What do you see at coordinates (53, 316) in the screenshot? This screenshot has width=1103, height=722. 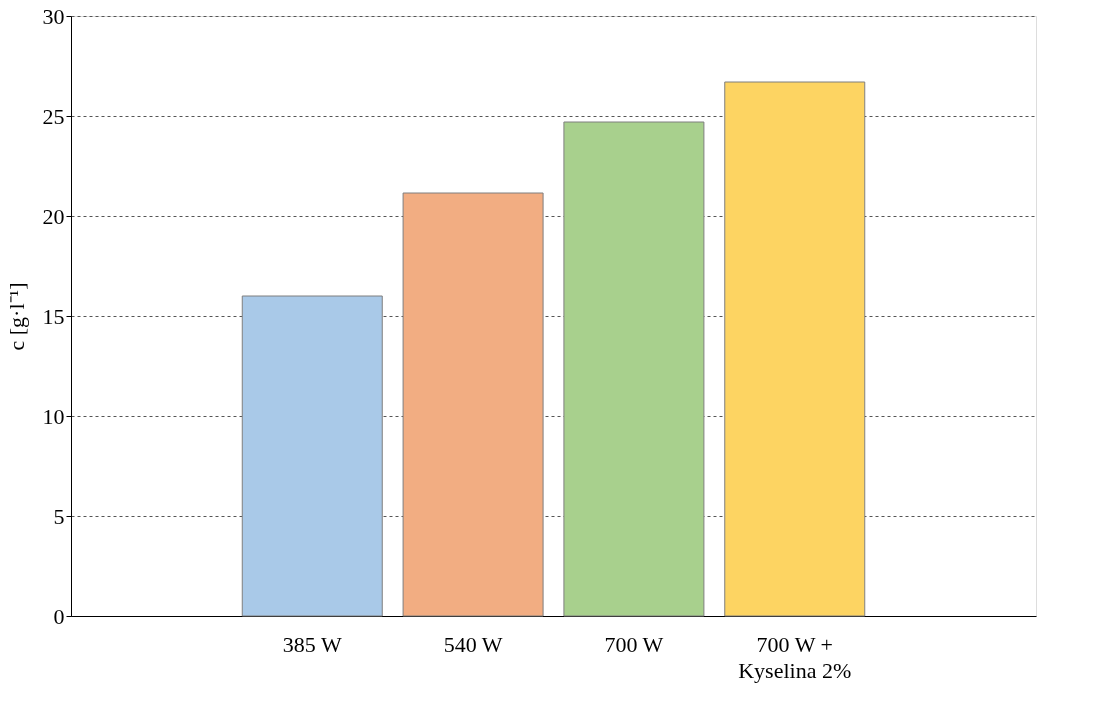 I see `y-tick-label: 15` at bounding box center [53, 316].